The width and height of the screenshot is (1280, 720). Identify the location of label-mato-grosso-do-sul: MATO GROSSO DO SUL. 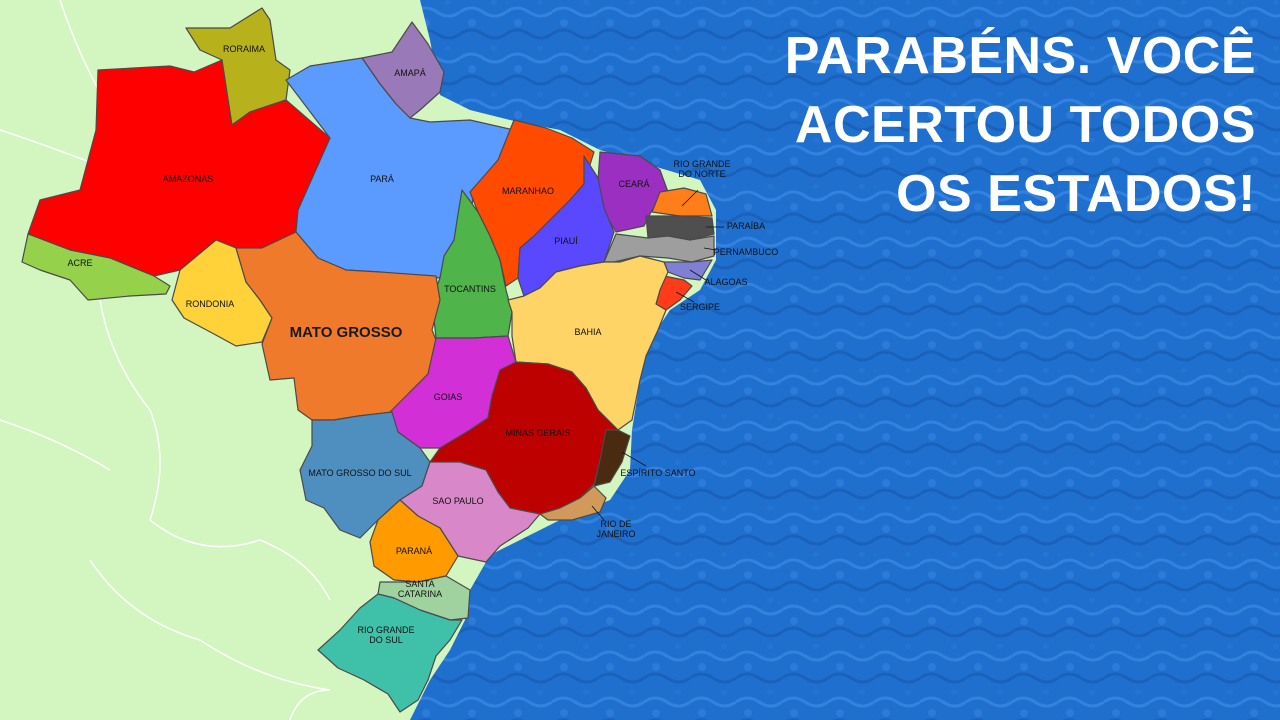
(359, 473).